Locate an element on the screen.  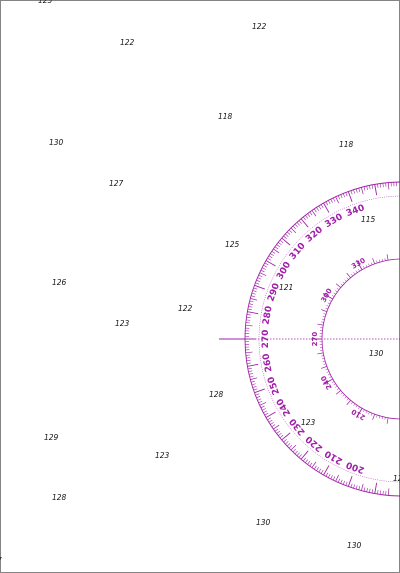
sounding-label: 121 is located at coordinates (286, 287).